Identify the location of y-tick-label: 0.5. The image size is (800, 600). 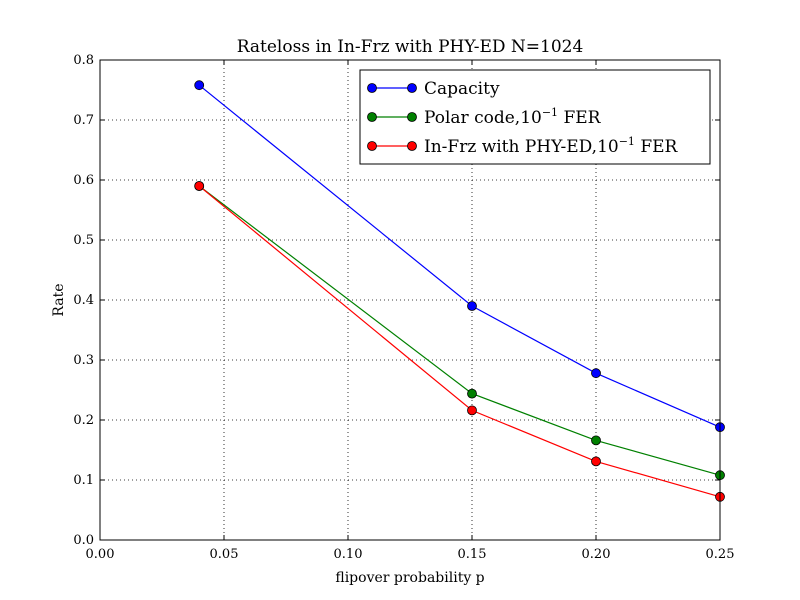
(83, 240).